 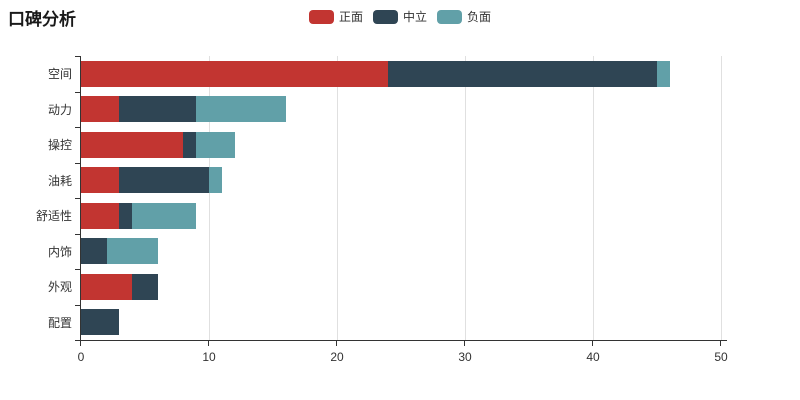 I want to click on x-axis-tick-label: 10, so click(x=209, y=357).